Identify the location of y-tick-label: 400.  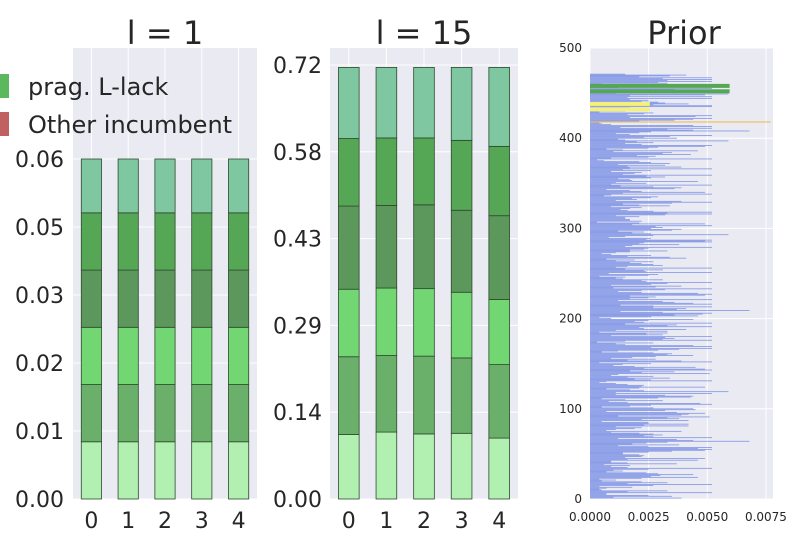
(570, 138).